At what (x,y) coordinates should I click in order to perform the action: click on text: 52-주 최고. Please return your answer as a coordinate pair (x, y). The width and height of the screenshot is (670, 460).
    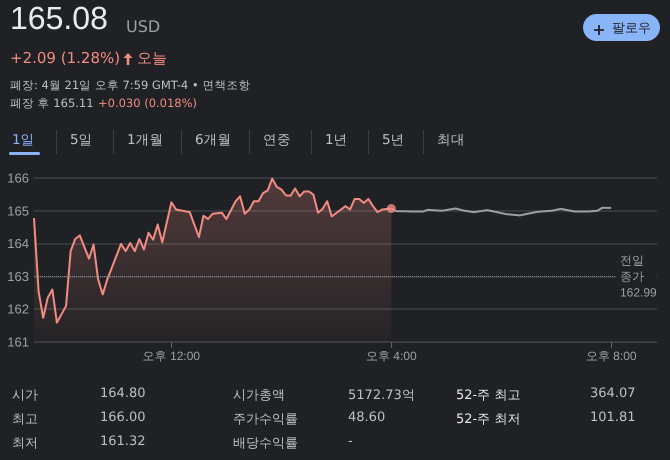
    Looking at the image, I should click on (488, 395).